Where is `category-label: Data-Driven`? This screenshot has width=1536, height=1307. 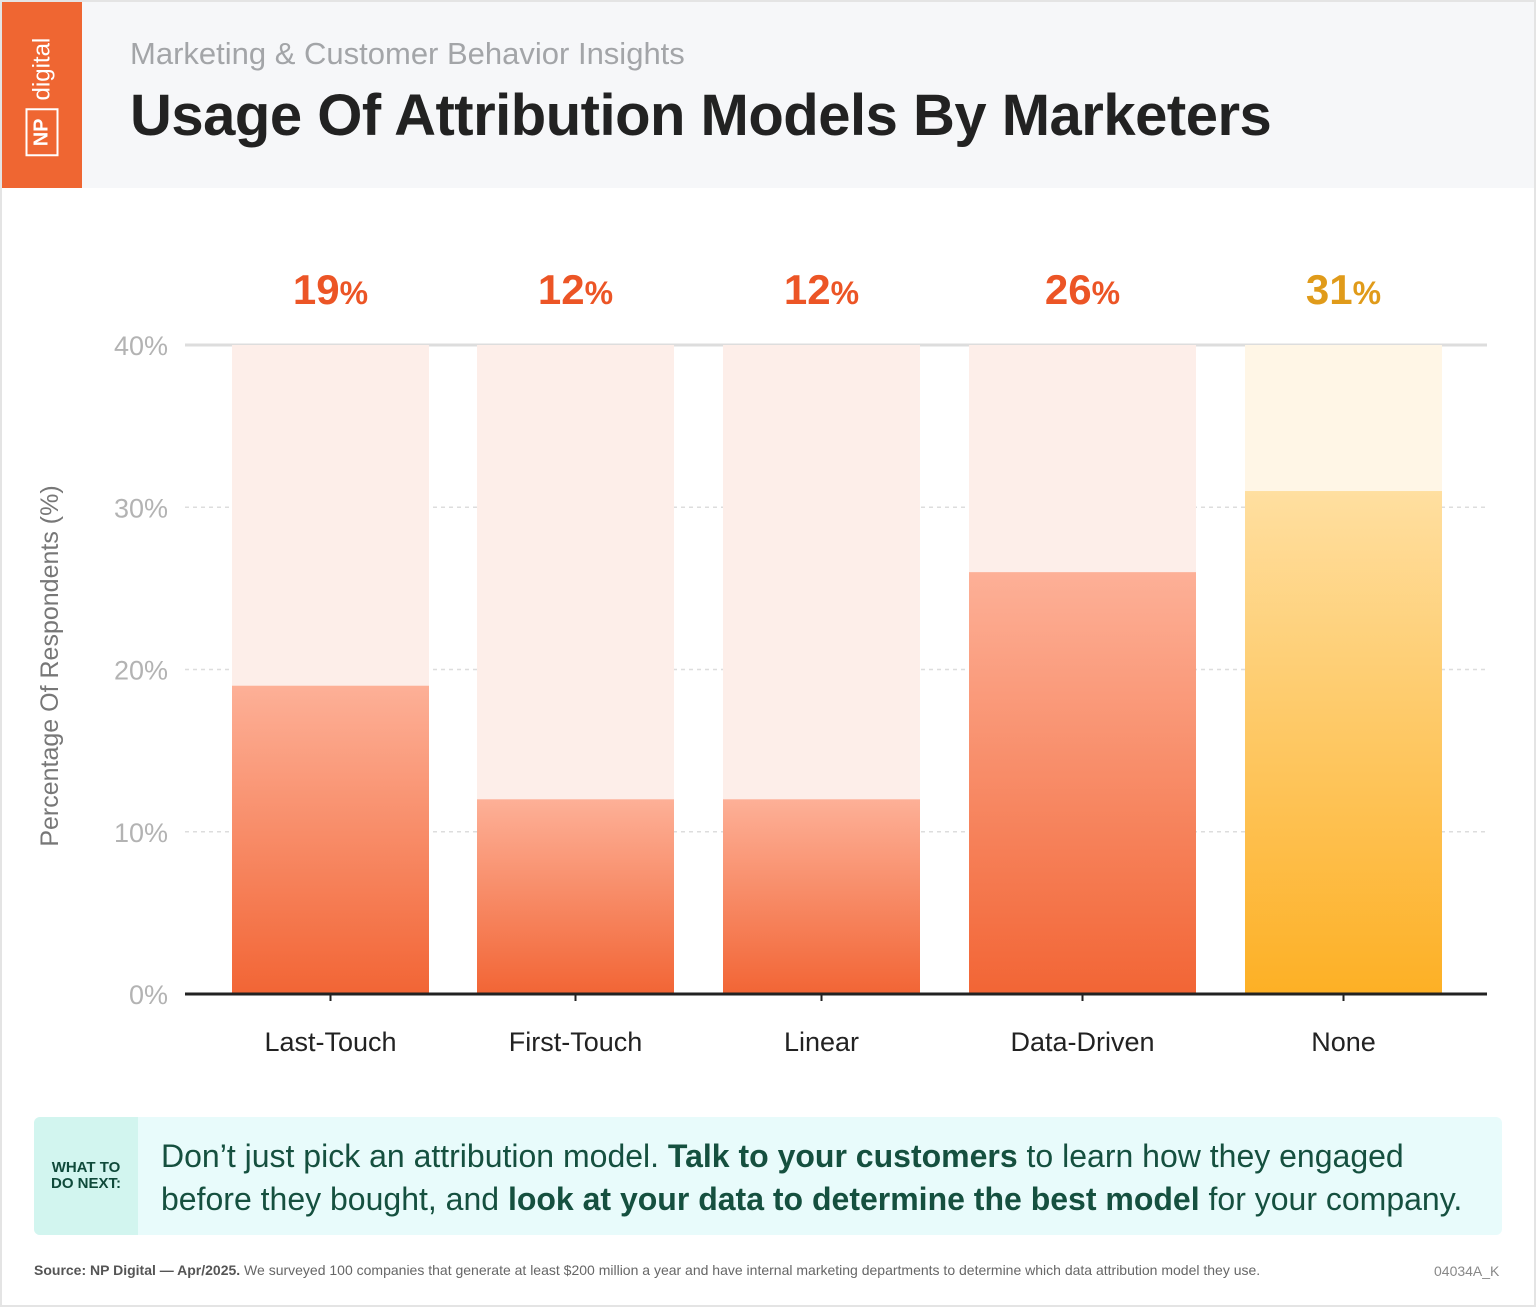 category-label: Data-Driven is located at coordinates (1082, 1042).